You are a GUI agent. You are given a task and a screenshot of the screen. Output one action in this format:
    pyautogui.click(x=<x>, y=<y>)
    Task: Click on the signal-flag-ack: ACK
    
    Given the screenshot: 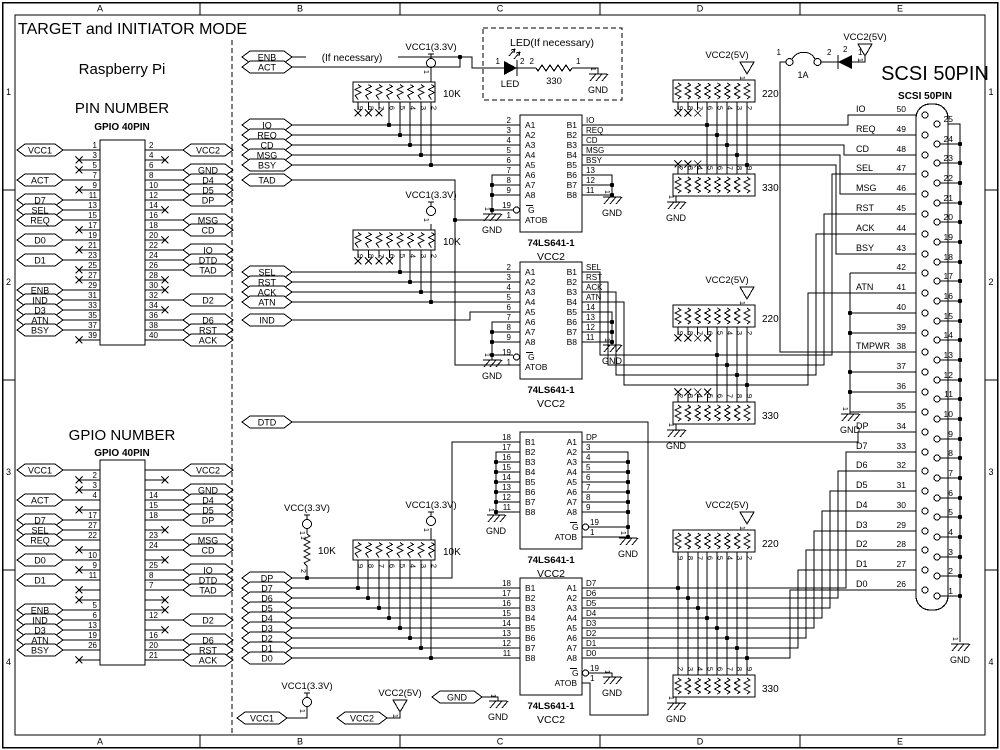 What is the action you would take?
    pyautogui.click(x=208, y=660)
    